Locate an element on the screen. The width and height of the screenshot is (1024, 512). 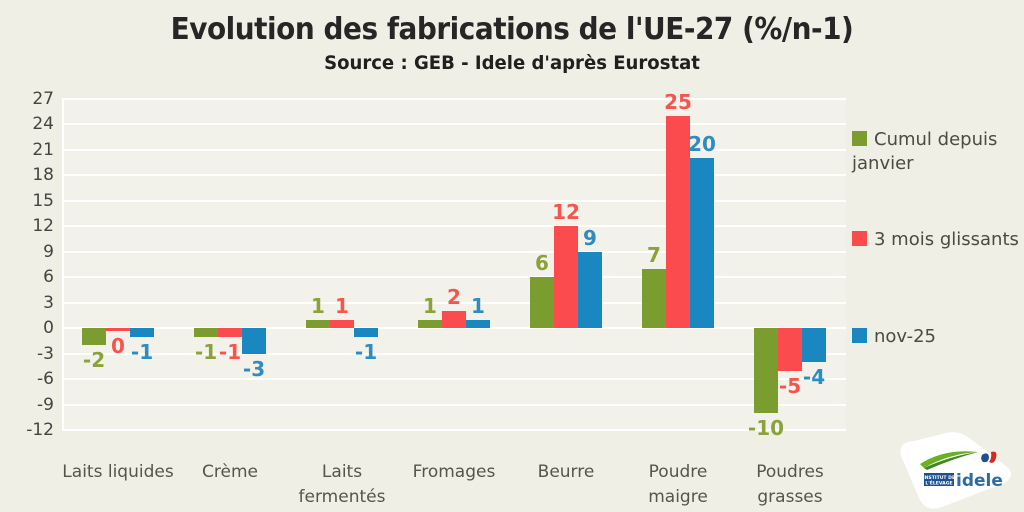
logo-institute-line2: L'ÉLEVAGE is located at coordinates (938, 483).